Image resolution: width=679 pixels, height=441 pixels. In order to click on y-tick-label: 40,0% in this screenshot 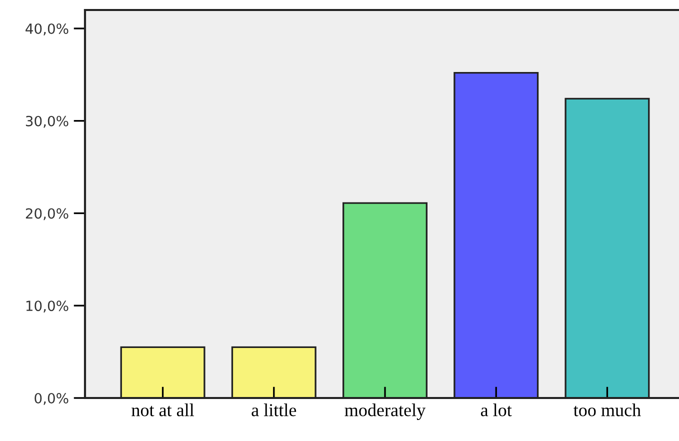, I will do `click(47, 29)`.